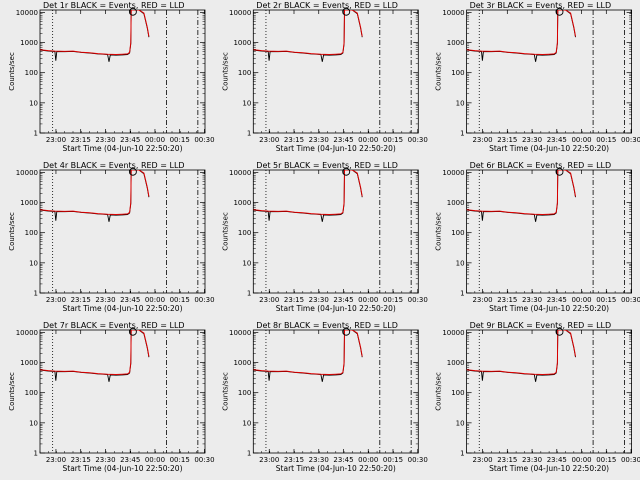 Image resolution: width=640 pixels, height=480 pixels. Describe the element at coordinates (114, 5) in the screenshot. I see `panel-title: Det 1r BLACK = Events, RED = LLD` at that location.